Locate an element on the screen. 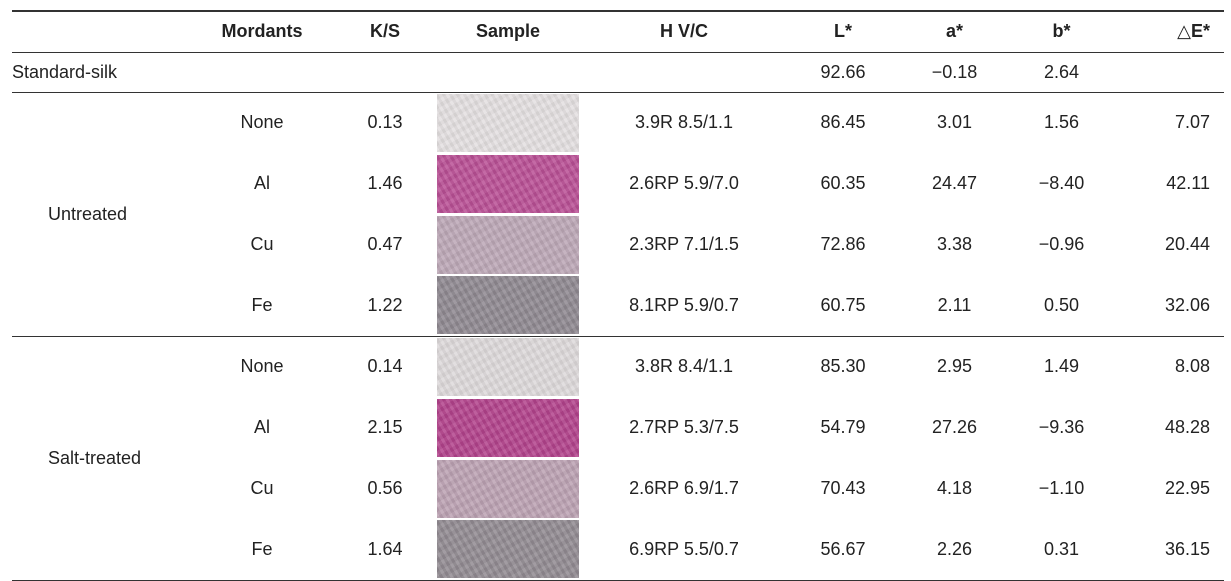  group-label: Salt-treated is located at coordinates (95, 457).